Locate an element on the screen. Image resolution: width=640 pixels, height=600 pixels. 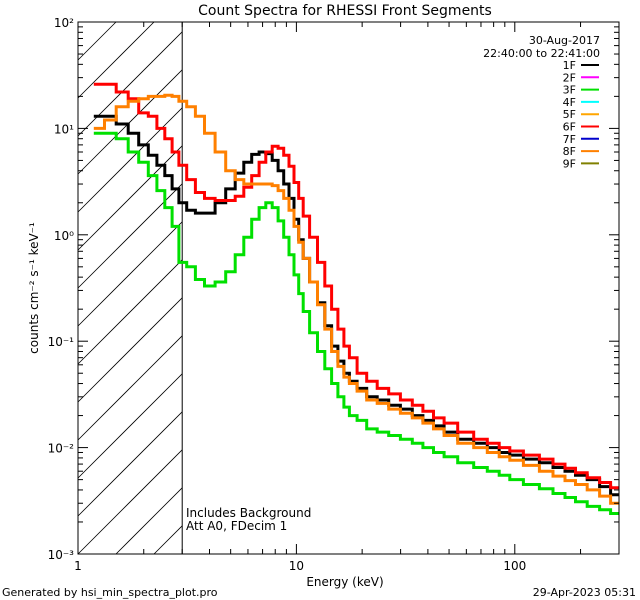
y-axis-label: counts cm⁻² s⁻¹ keV⁻¹ is located at coordinates (34, 288).